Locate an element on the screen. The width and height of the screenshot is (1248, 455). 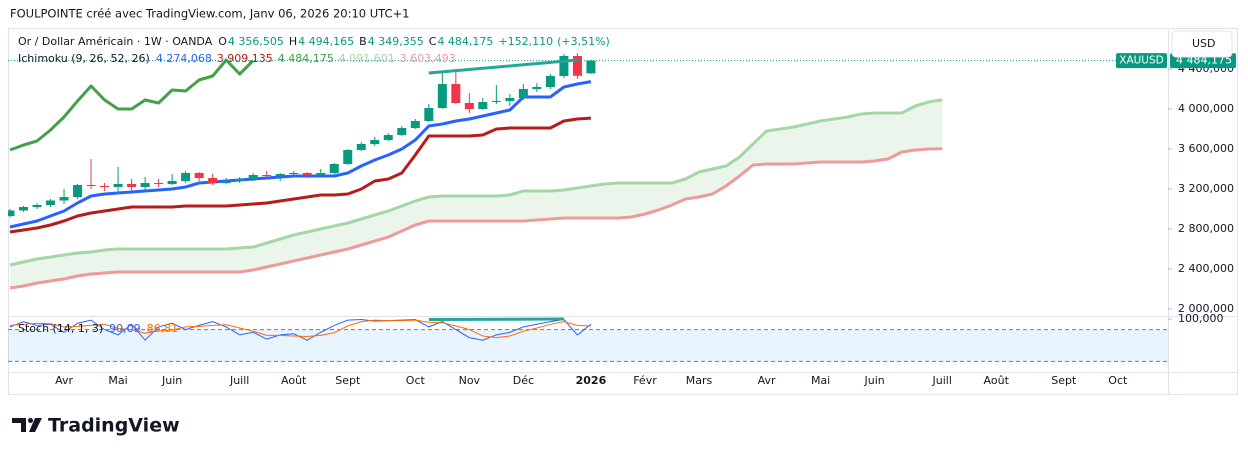
y-tick-label: 2 800,000 is located at coordinates (1206, 228).